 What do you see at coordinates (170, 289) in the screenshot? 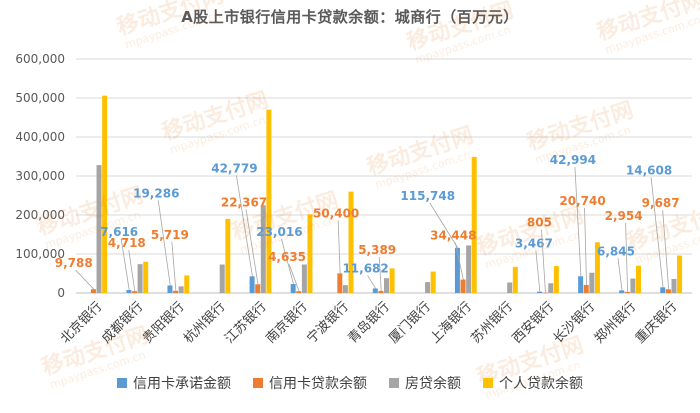
I see `bar-贵阳银行-0` at bounding box center [170, 289].